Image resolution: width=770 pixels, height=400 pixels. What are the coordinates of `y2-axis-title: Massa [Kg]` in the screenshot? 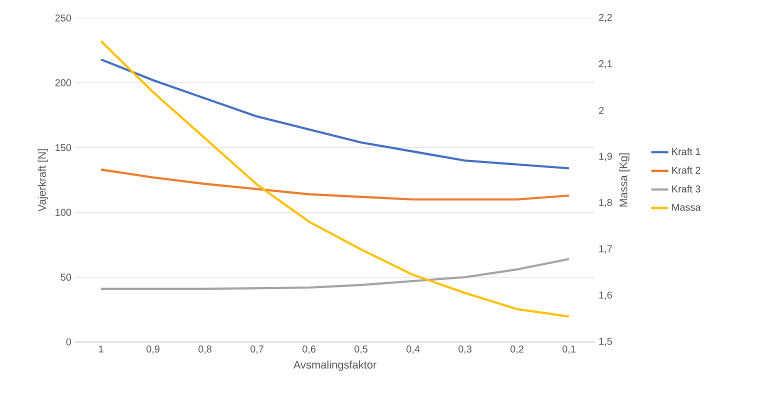 It's located at (624, 179).